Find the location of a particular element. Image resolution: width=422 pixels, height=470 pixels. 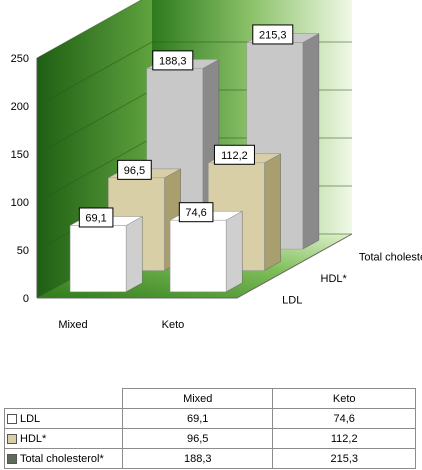

y-tick-label: 50 is located at coordinates (23, 251).